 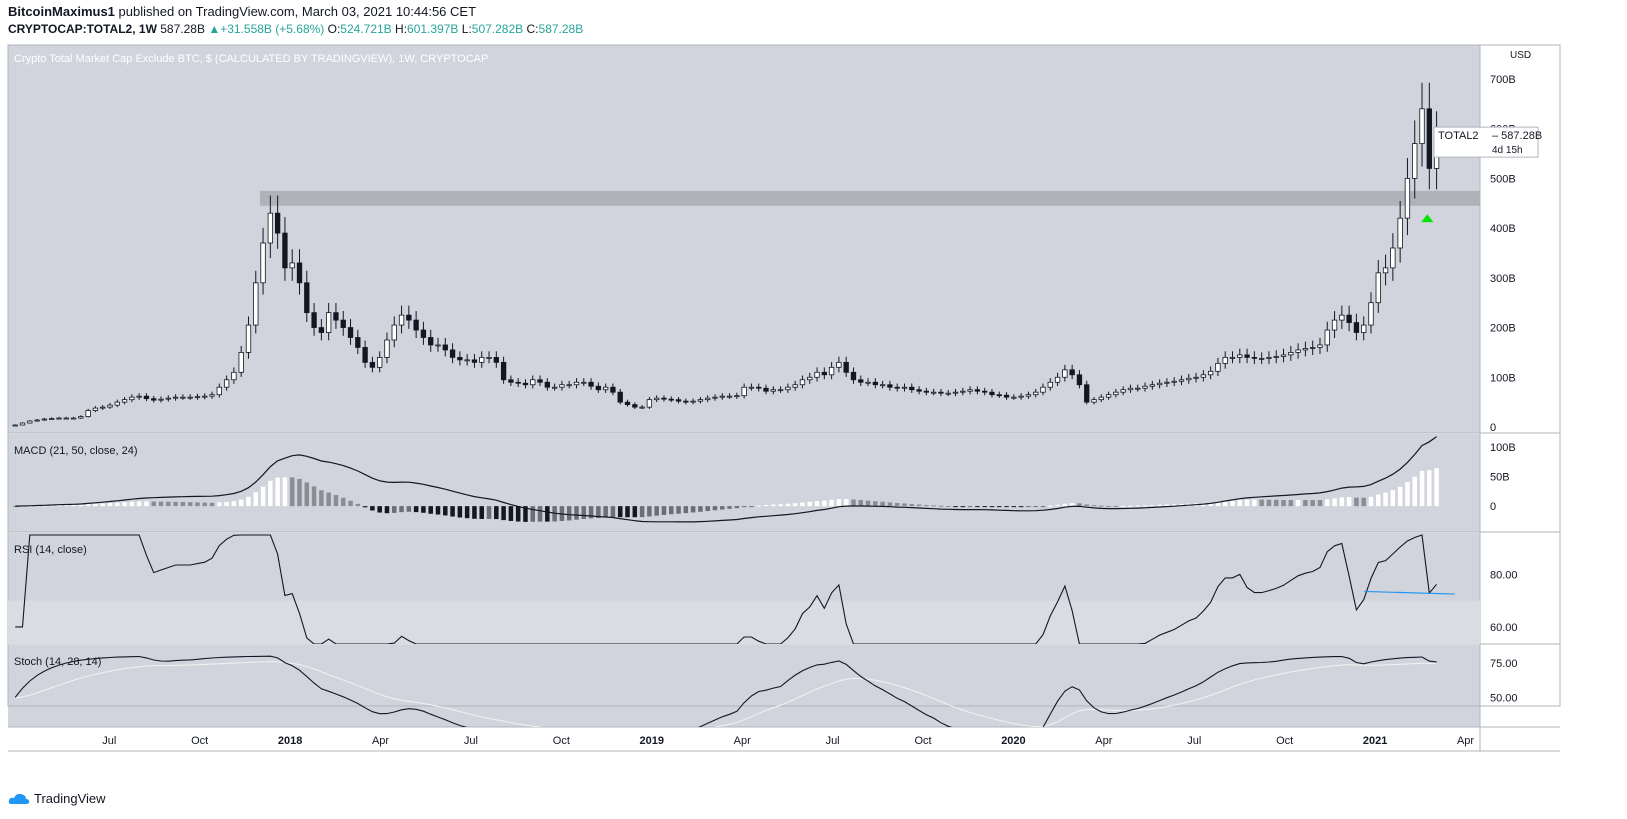 I want to click on x-tick-label: Jul, so click(x=1194, y=741).